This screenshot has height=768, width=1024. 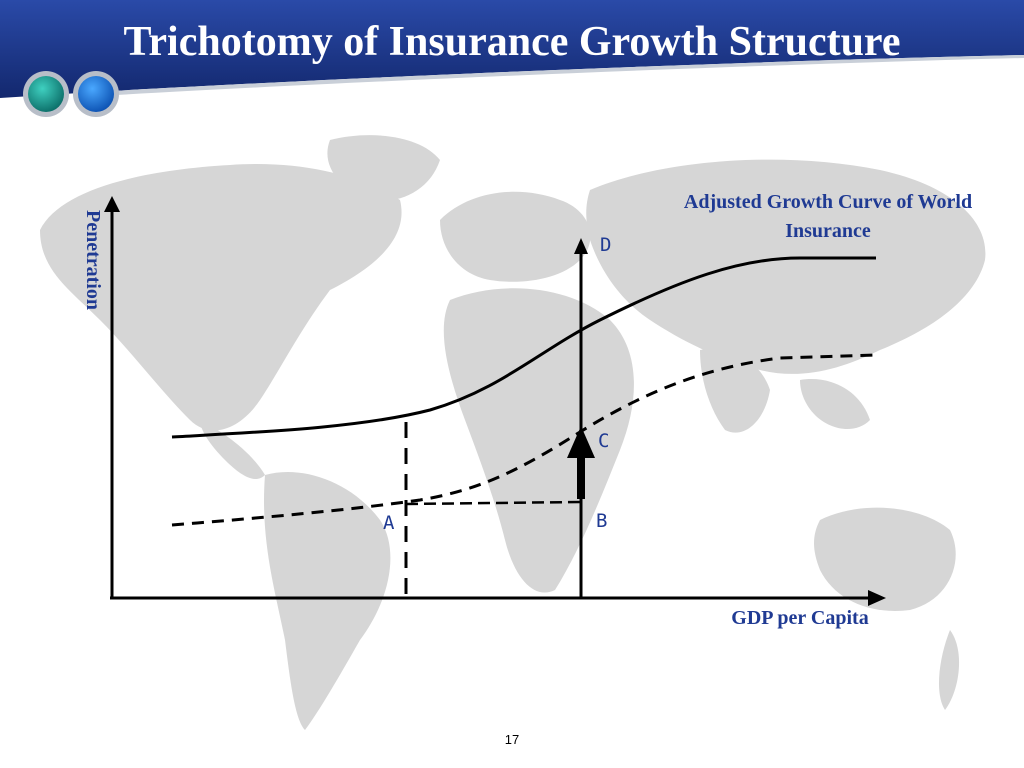 What do you see at coordinates (581, 246) in the screenshot?
I see `vertical-arrow-head-d` at bounding box center [581, 246].